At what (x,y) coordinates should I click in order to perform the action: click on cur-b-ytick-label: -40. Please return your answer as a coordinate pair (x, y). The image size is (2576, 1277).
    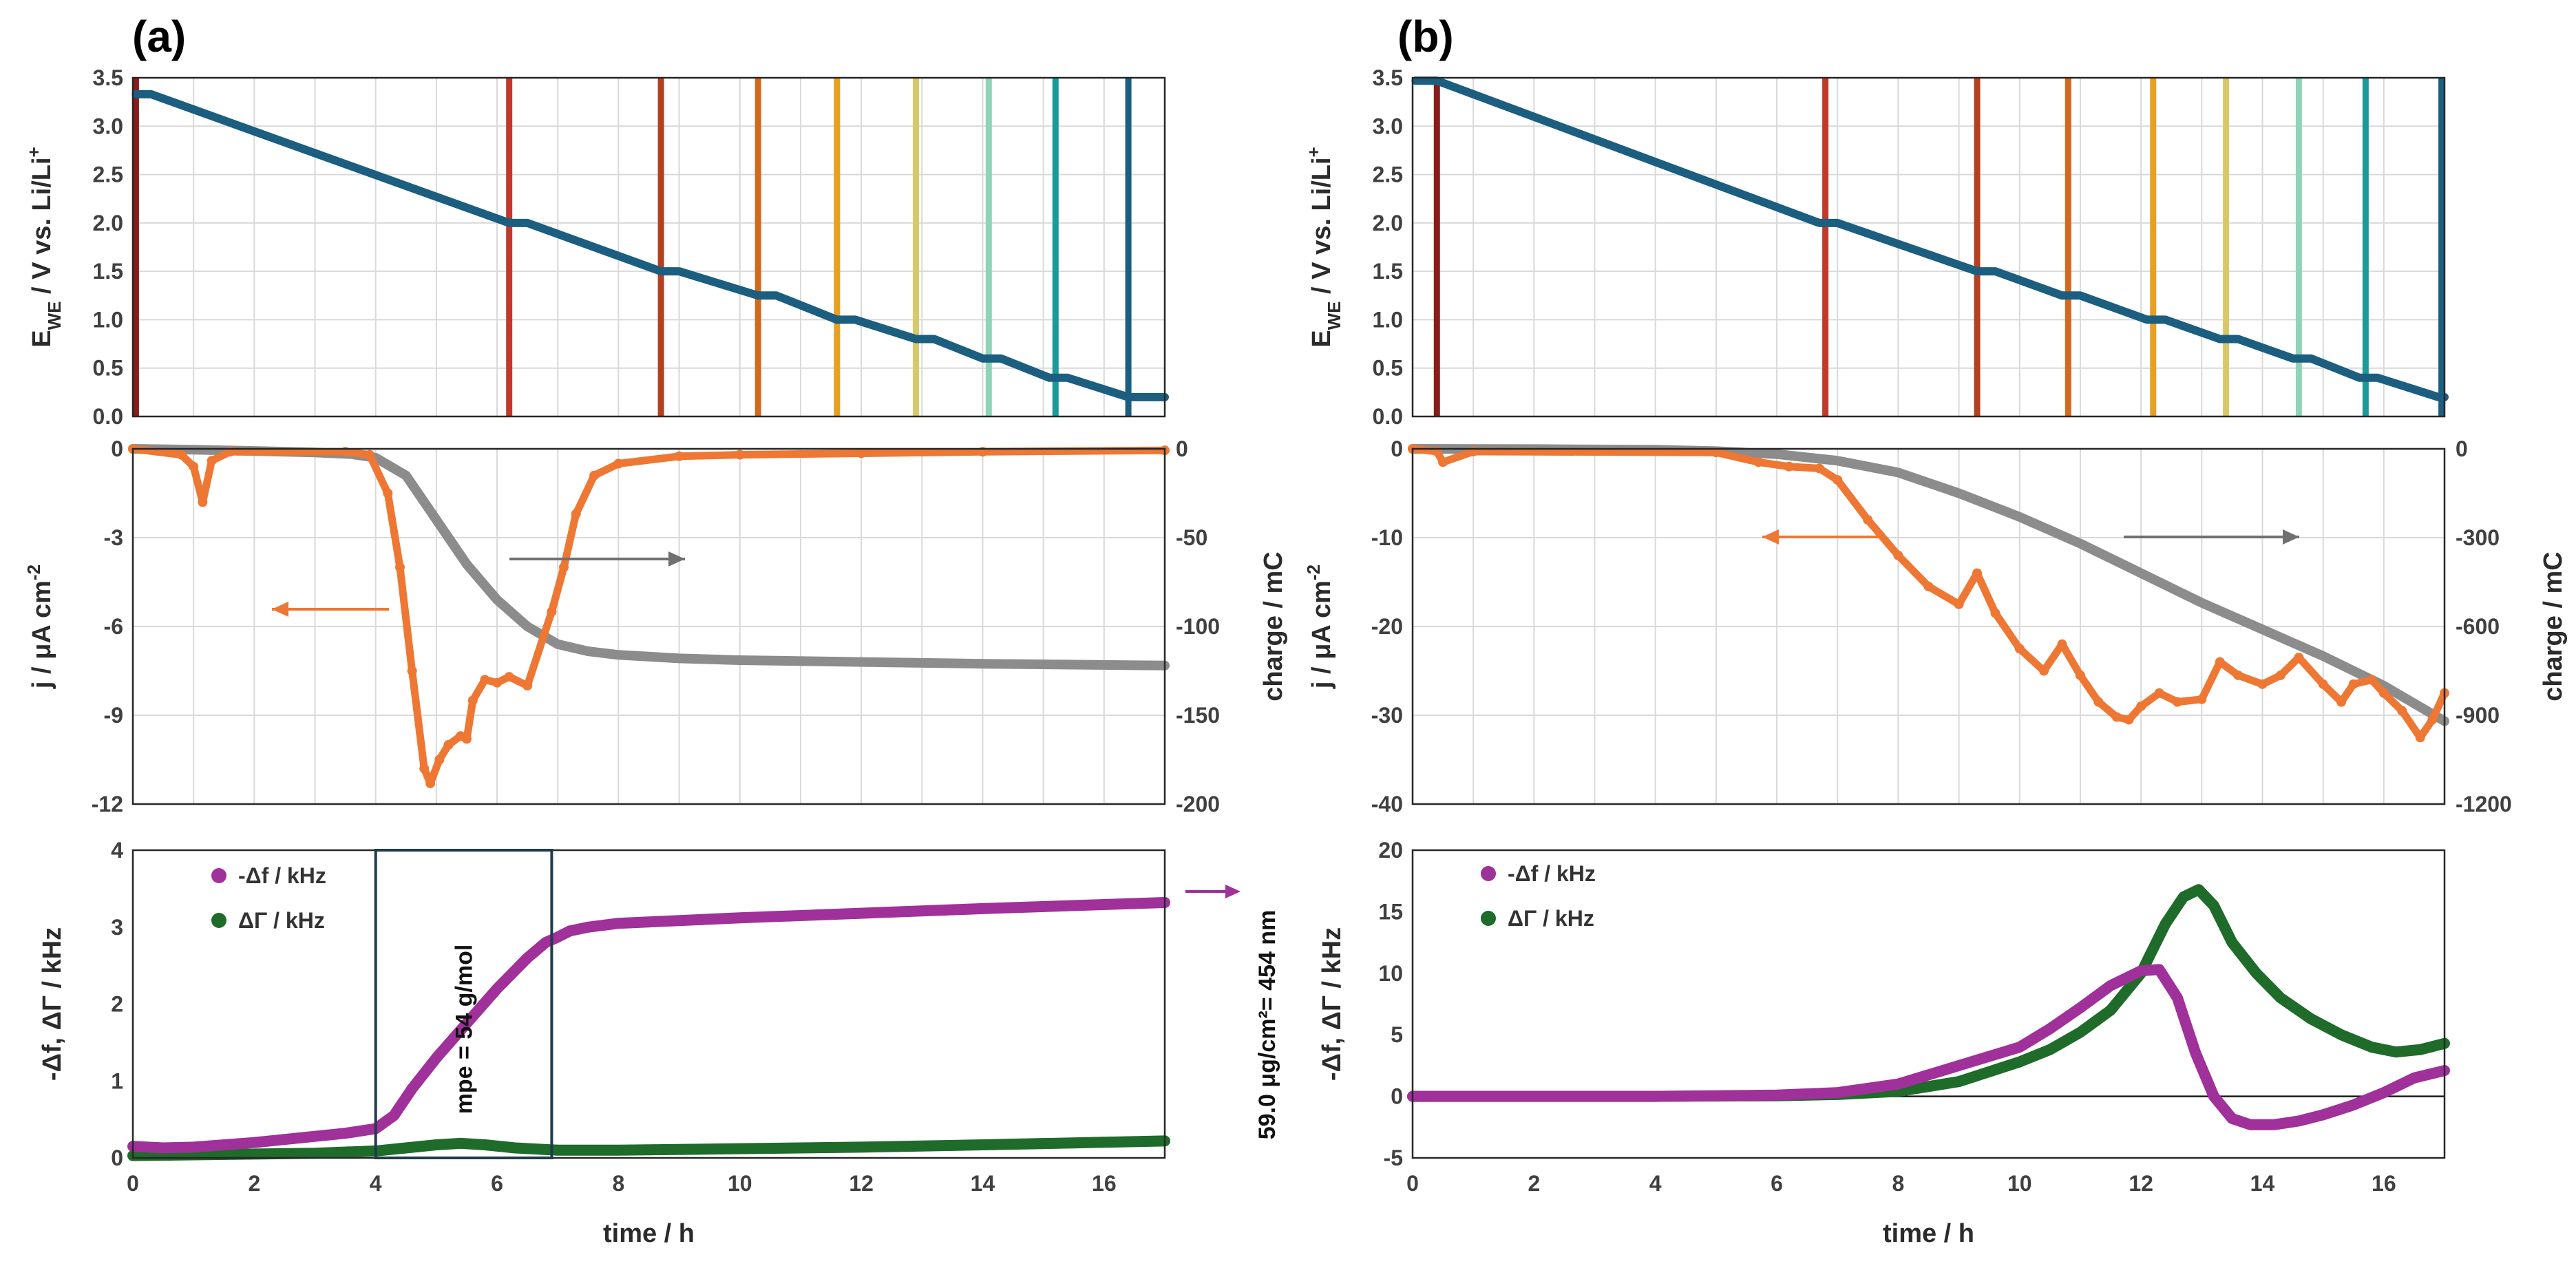
    Looking at the image, I should click on (1387, 804).